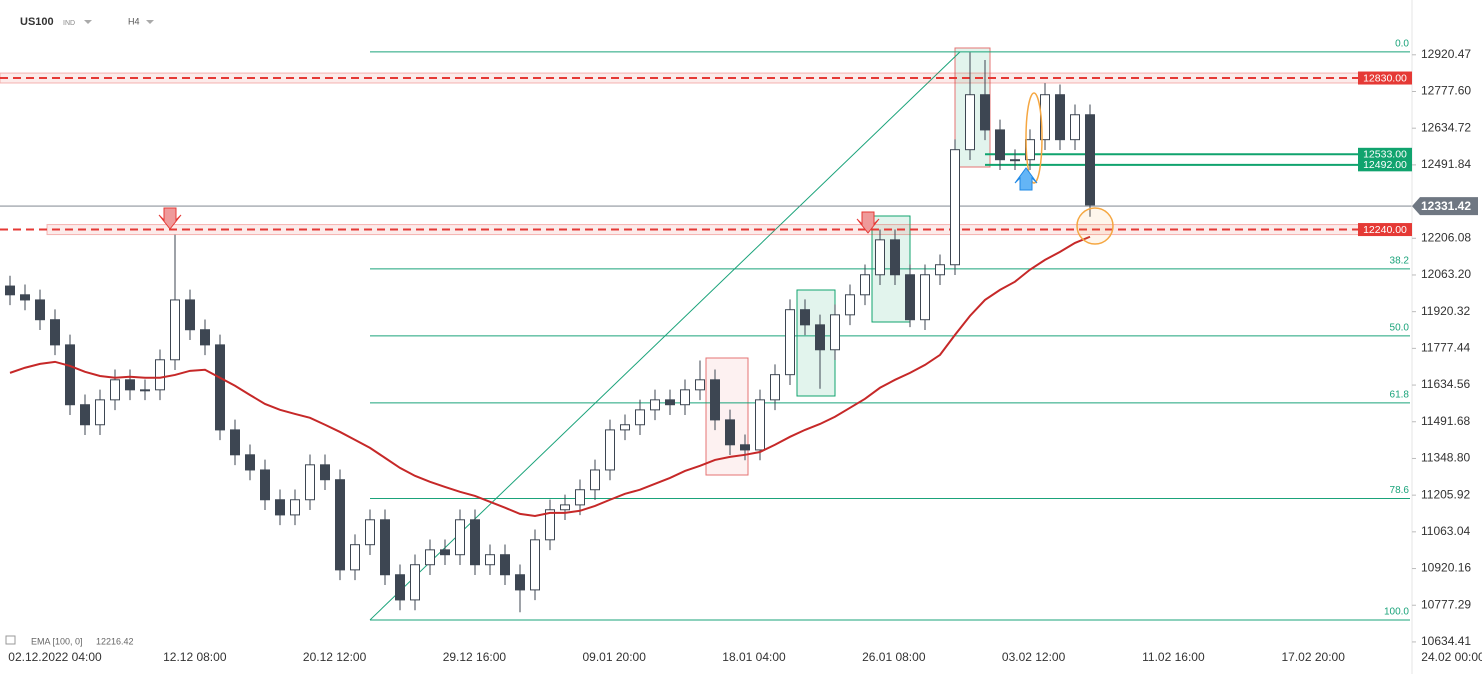  Describe the element at coordinates (1446, 568) in the screenshot. I see `y-tick-label: 10920.16` at that location.